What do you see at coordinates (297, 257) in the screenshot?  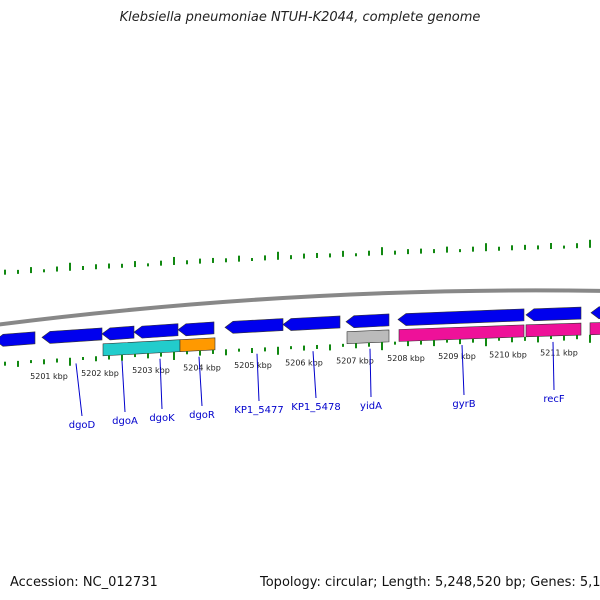 I see `outer-gc-ticks` at bounding box center [297, 257].